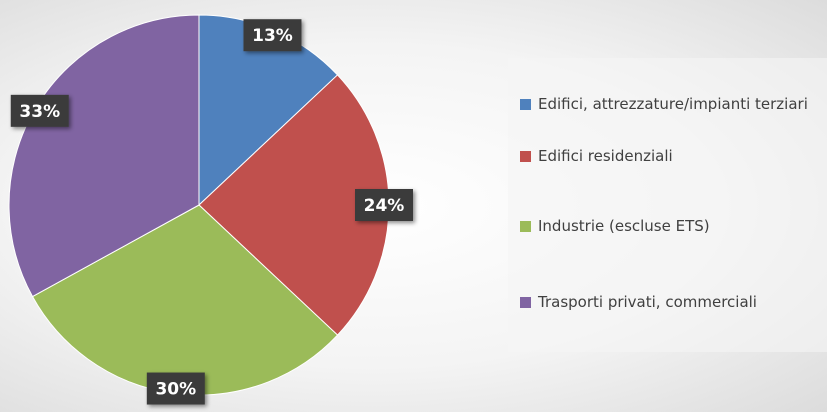 The width and height of the screenshot is (827, 412). I want to click on legend-entry: Edifici, attrezzature/impianti terziari, so click(672, 104).